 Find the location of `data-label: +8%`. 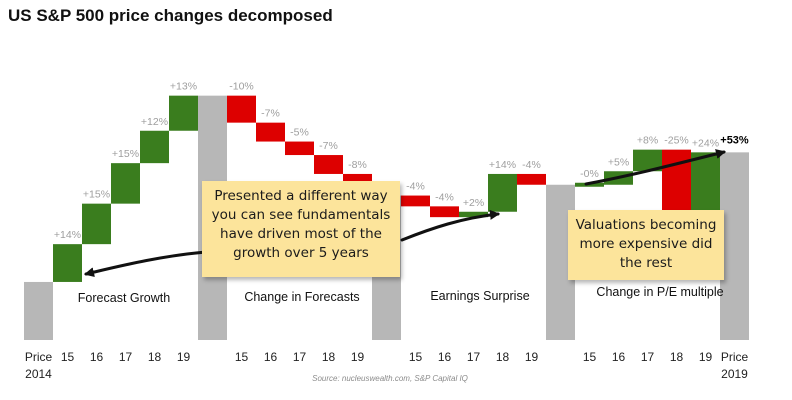

data-label: +8% is located at coordinates (647, 141).